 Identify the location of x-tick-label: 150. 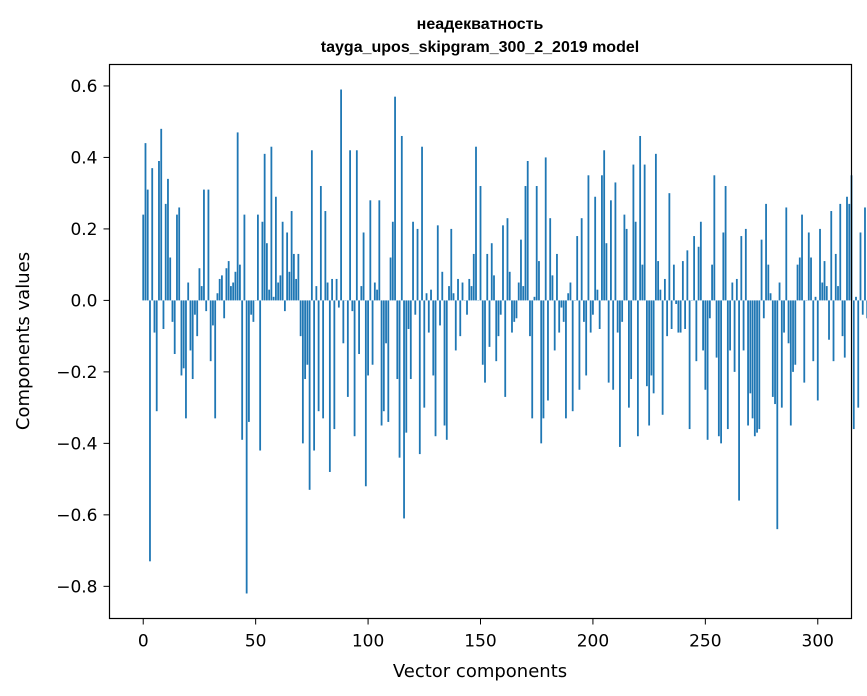
(480, 642).